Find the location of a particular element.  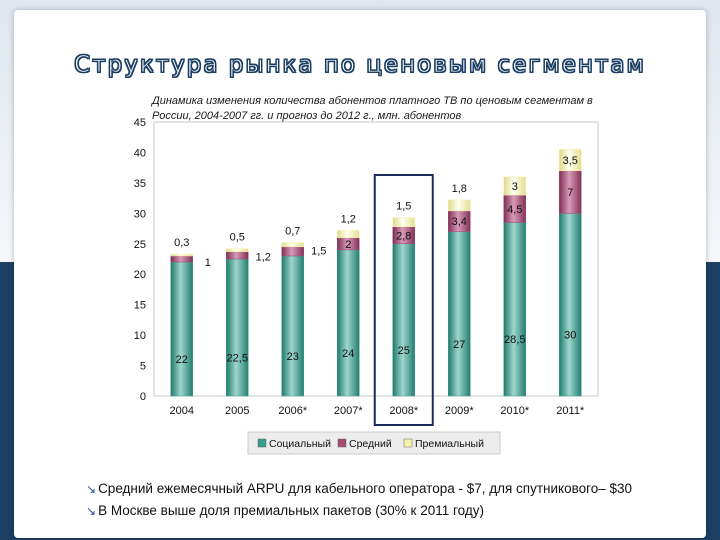

y-tick-label: 25 is located at coordinates (140, 245).